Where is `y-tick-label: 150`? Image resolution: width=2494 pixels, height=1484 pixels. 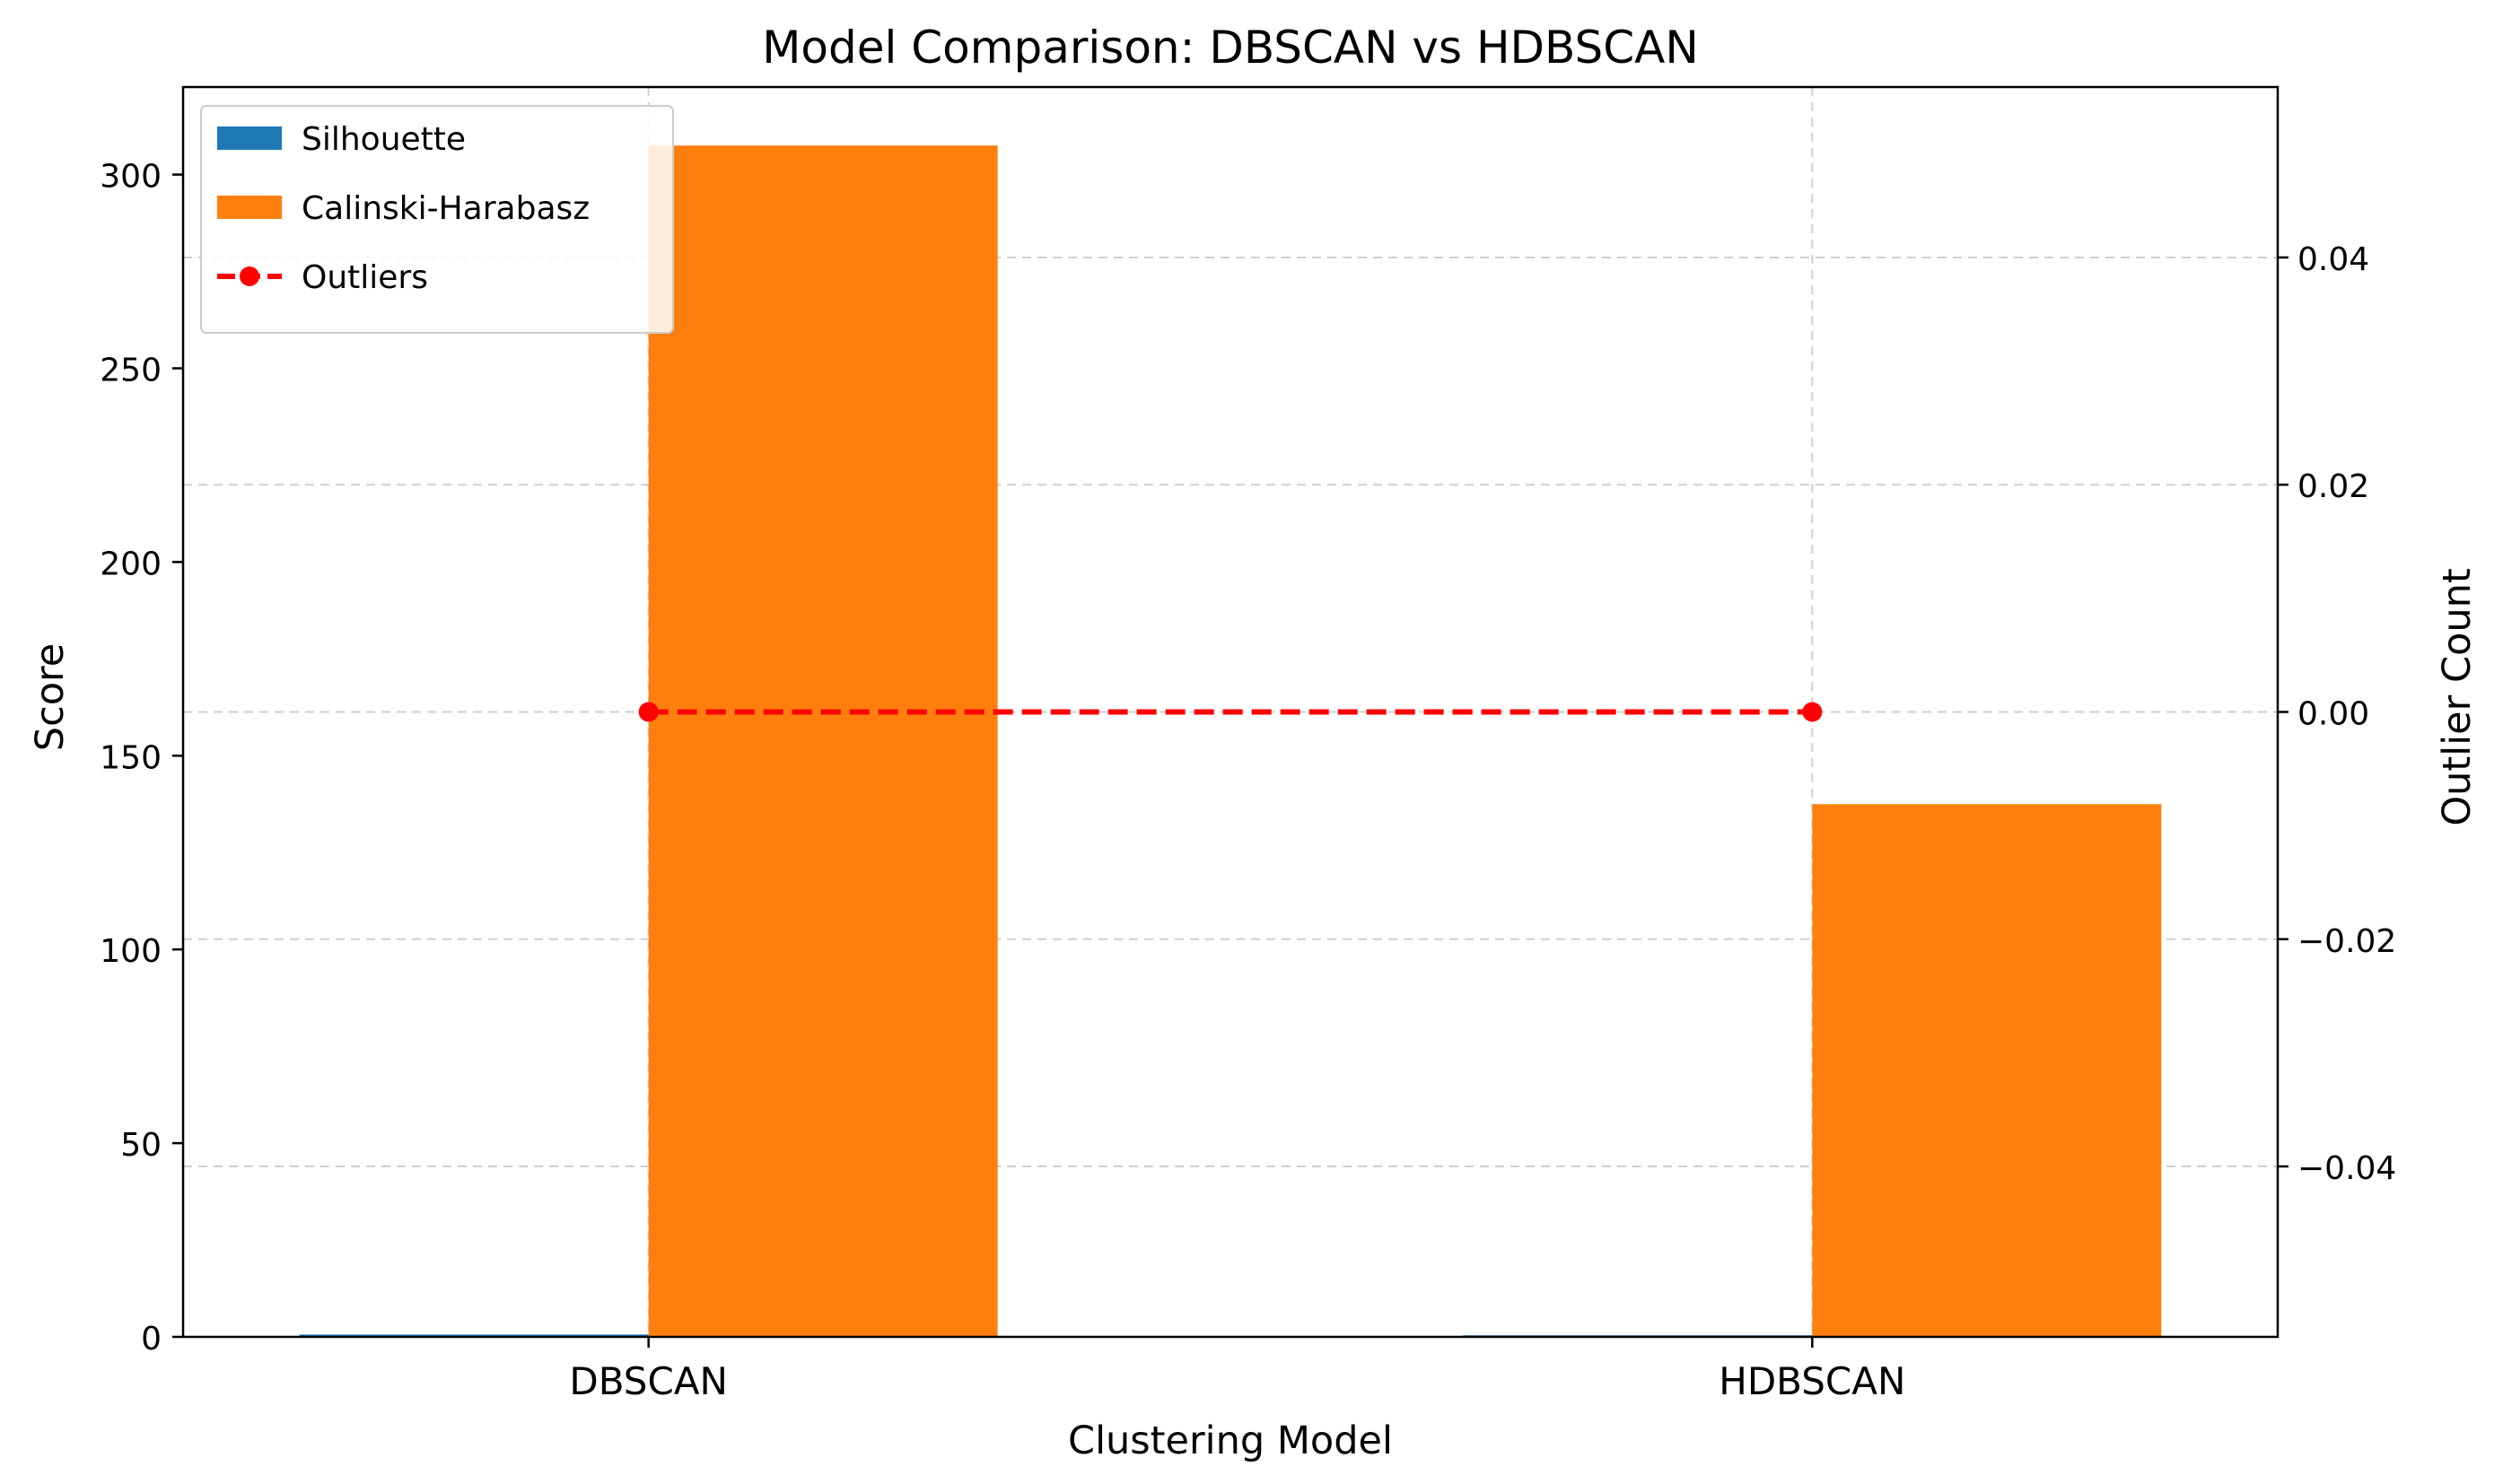 y-tick-label: 150 is located at coordinates (131, 757).